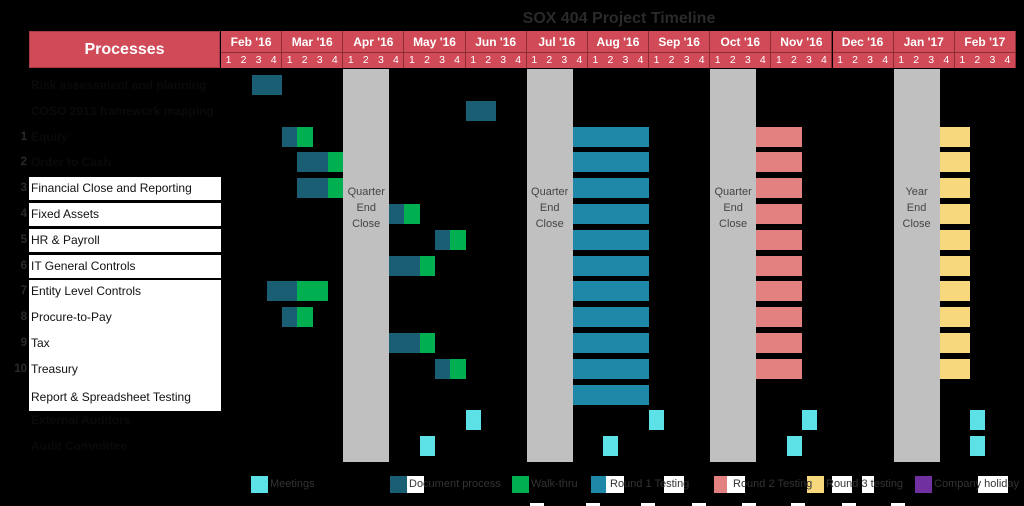  Describe the element at coordinates (252, 49) in the screenshot. I see `month-column: Feb '16 1 2 3 4` at that location.